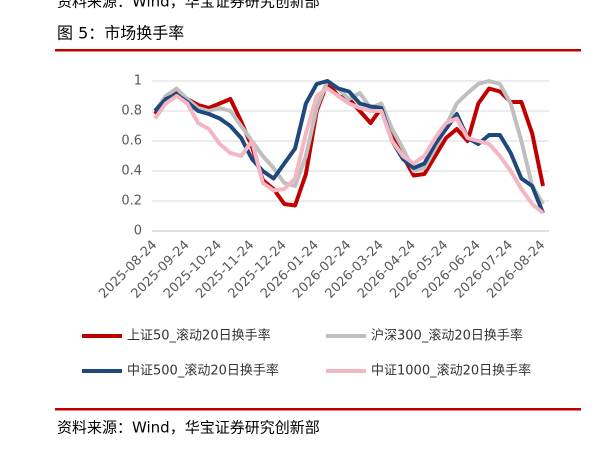 This screenshot has height=449, width=609. I want to click on legend-label: 沪深300_滚动20日换手率, so click(447, 336).